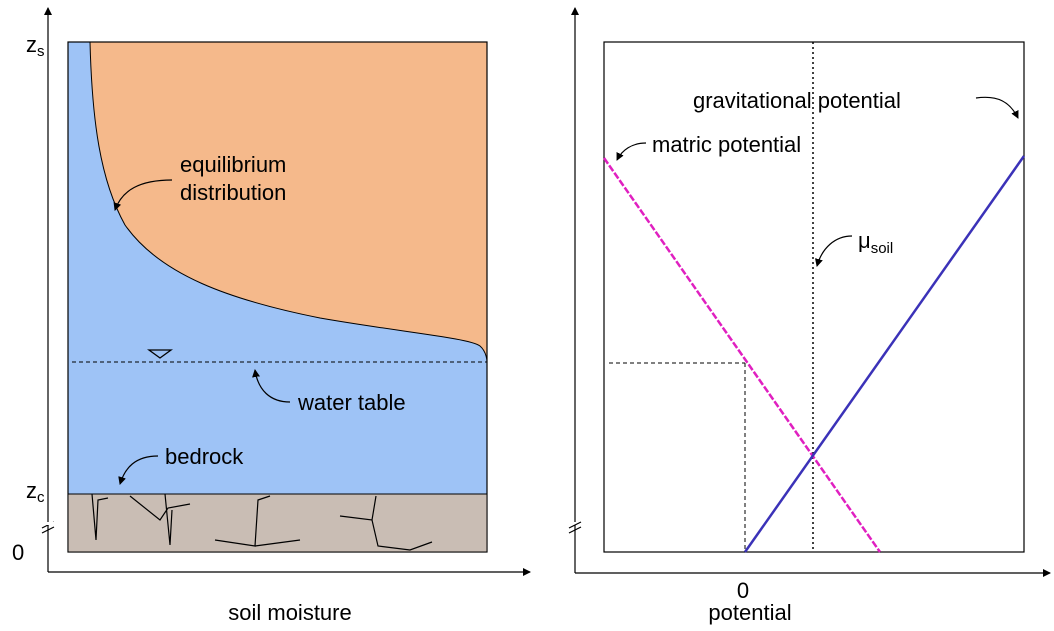 This screenshot has height=631, width=1054. I want to click on x-axis-label: soil moisture, so click(289, 612).